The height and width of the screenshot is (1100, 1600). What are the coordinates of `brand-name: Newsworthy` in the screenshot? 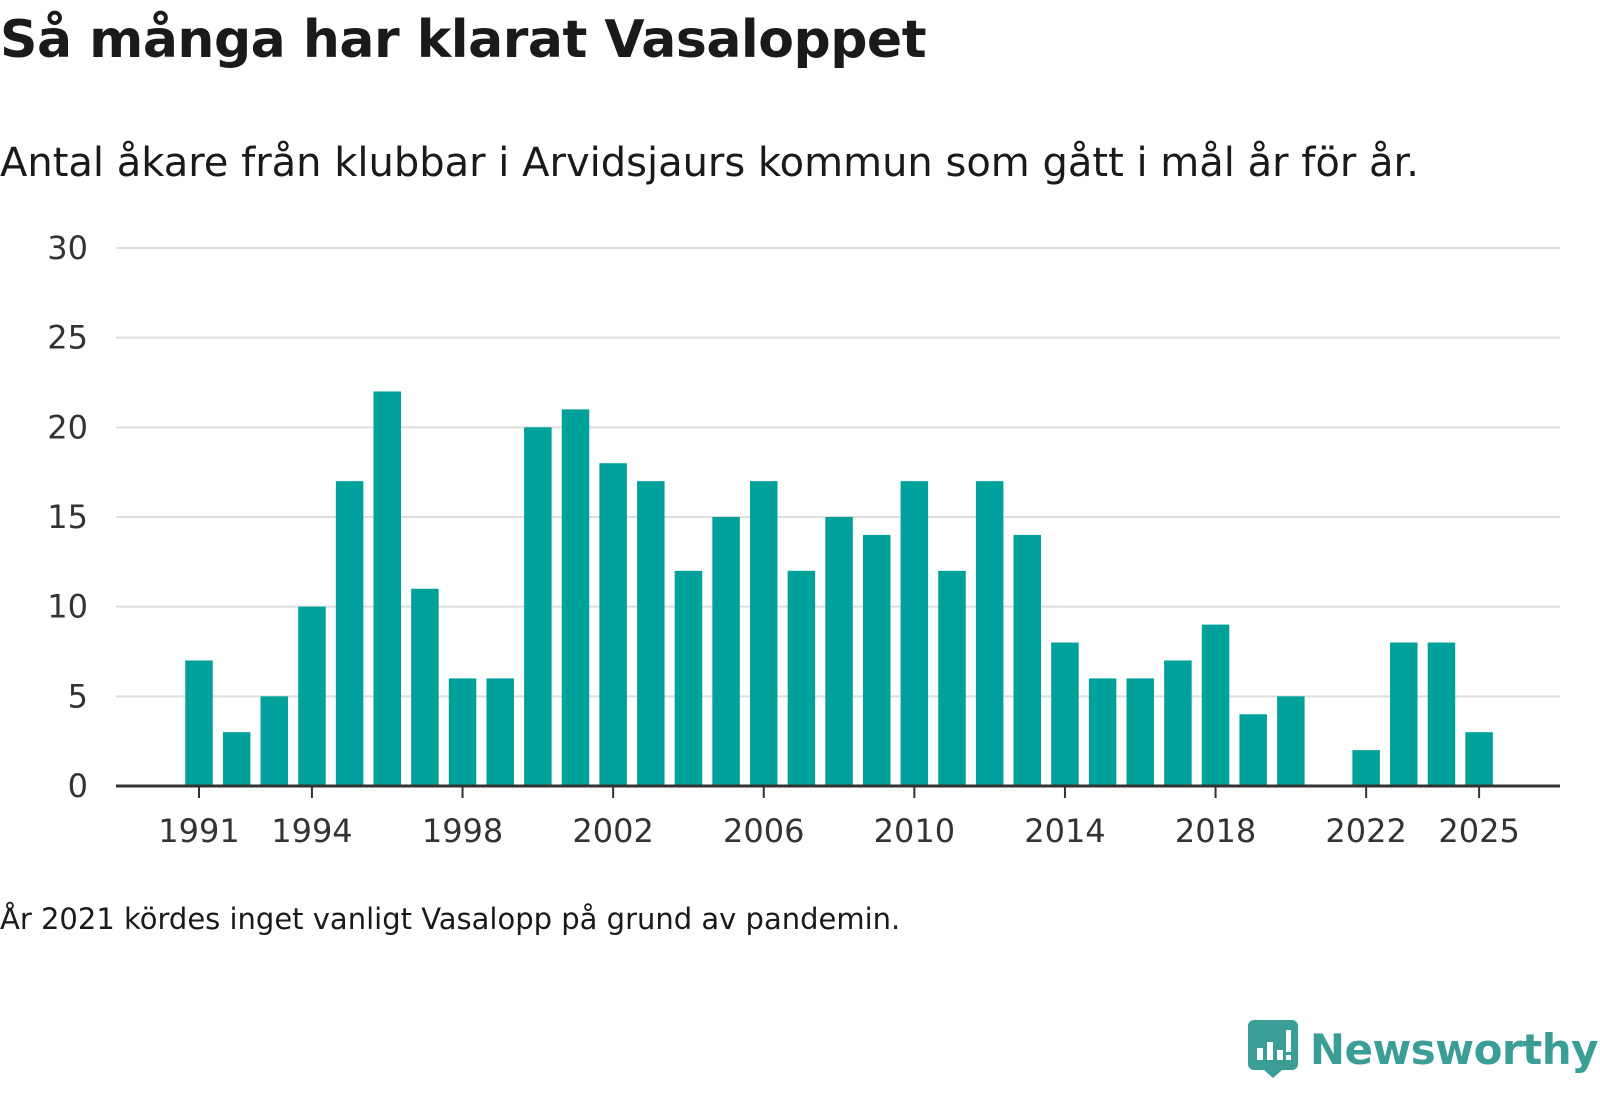 It's located at (1454, 1049).